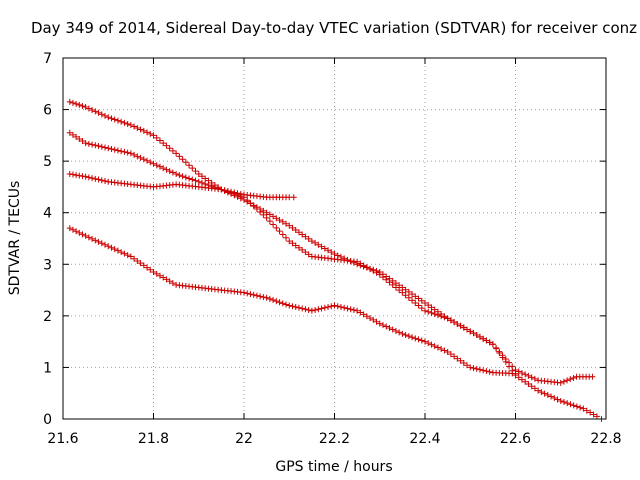  Describe the element at coordinates (333, 467) in the screenshot. I see `x-axis-label: GPS time / hours` at that location.